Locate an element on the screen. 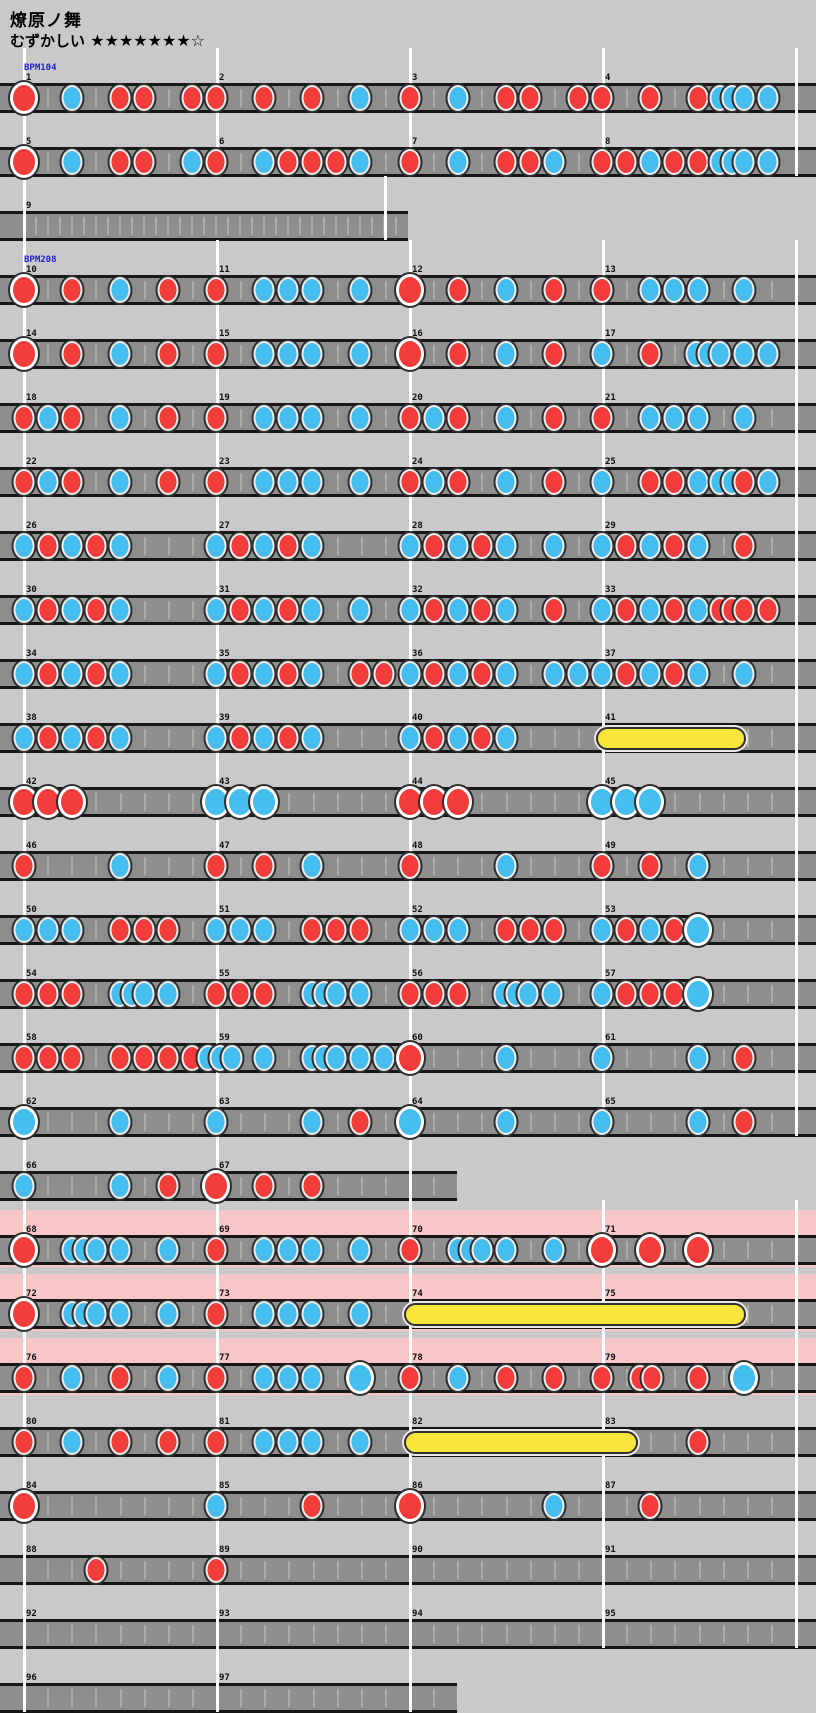 This screenshot has height=1713, width=816. measure-number: 89 is located at coordinates (224, 1550).